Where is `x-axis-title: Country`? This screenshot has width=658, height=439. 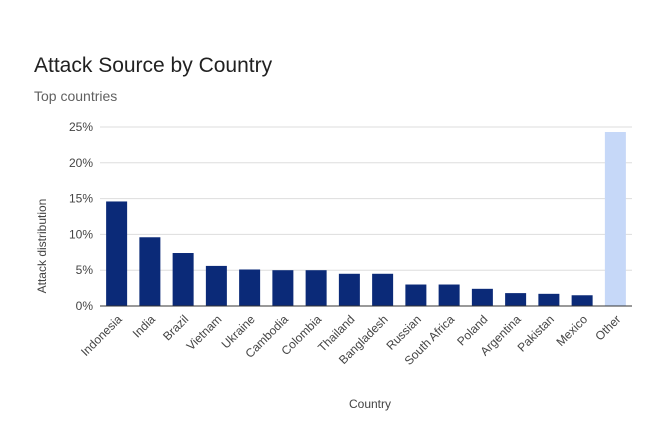
x-axis-title: Country is located at coordinates (370, 404).